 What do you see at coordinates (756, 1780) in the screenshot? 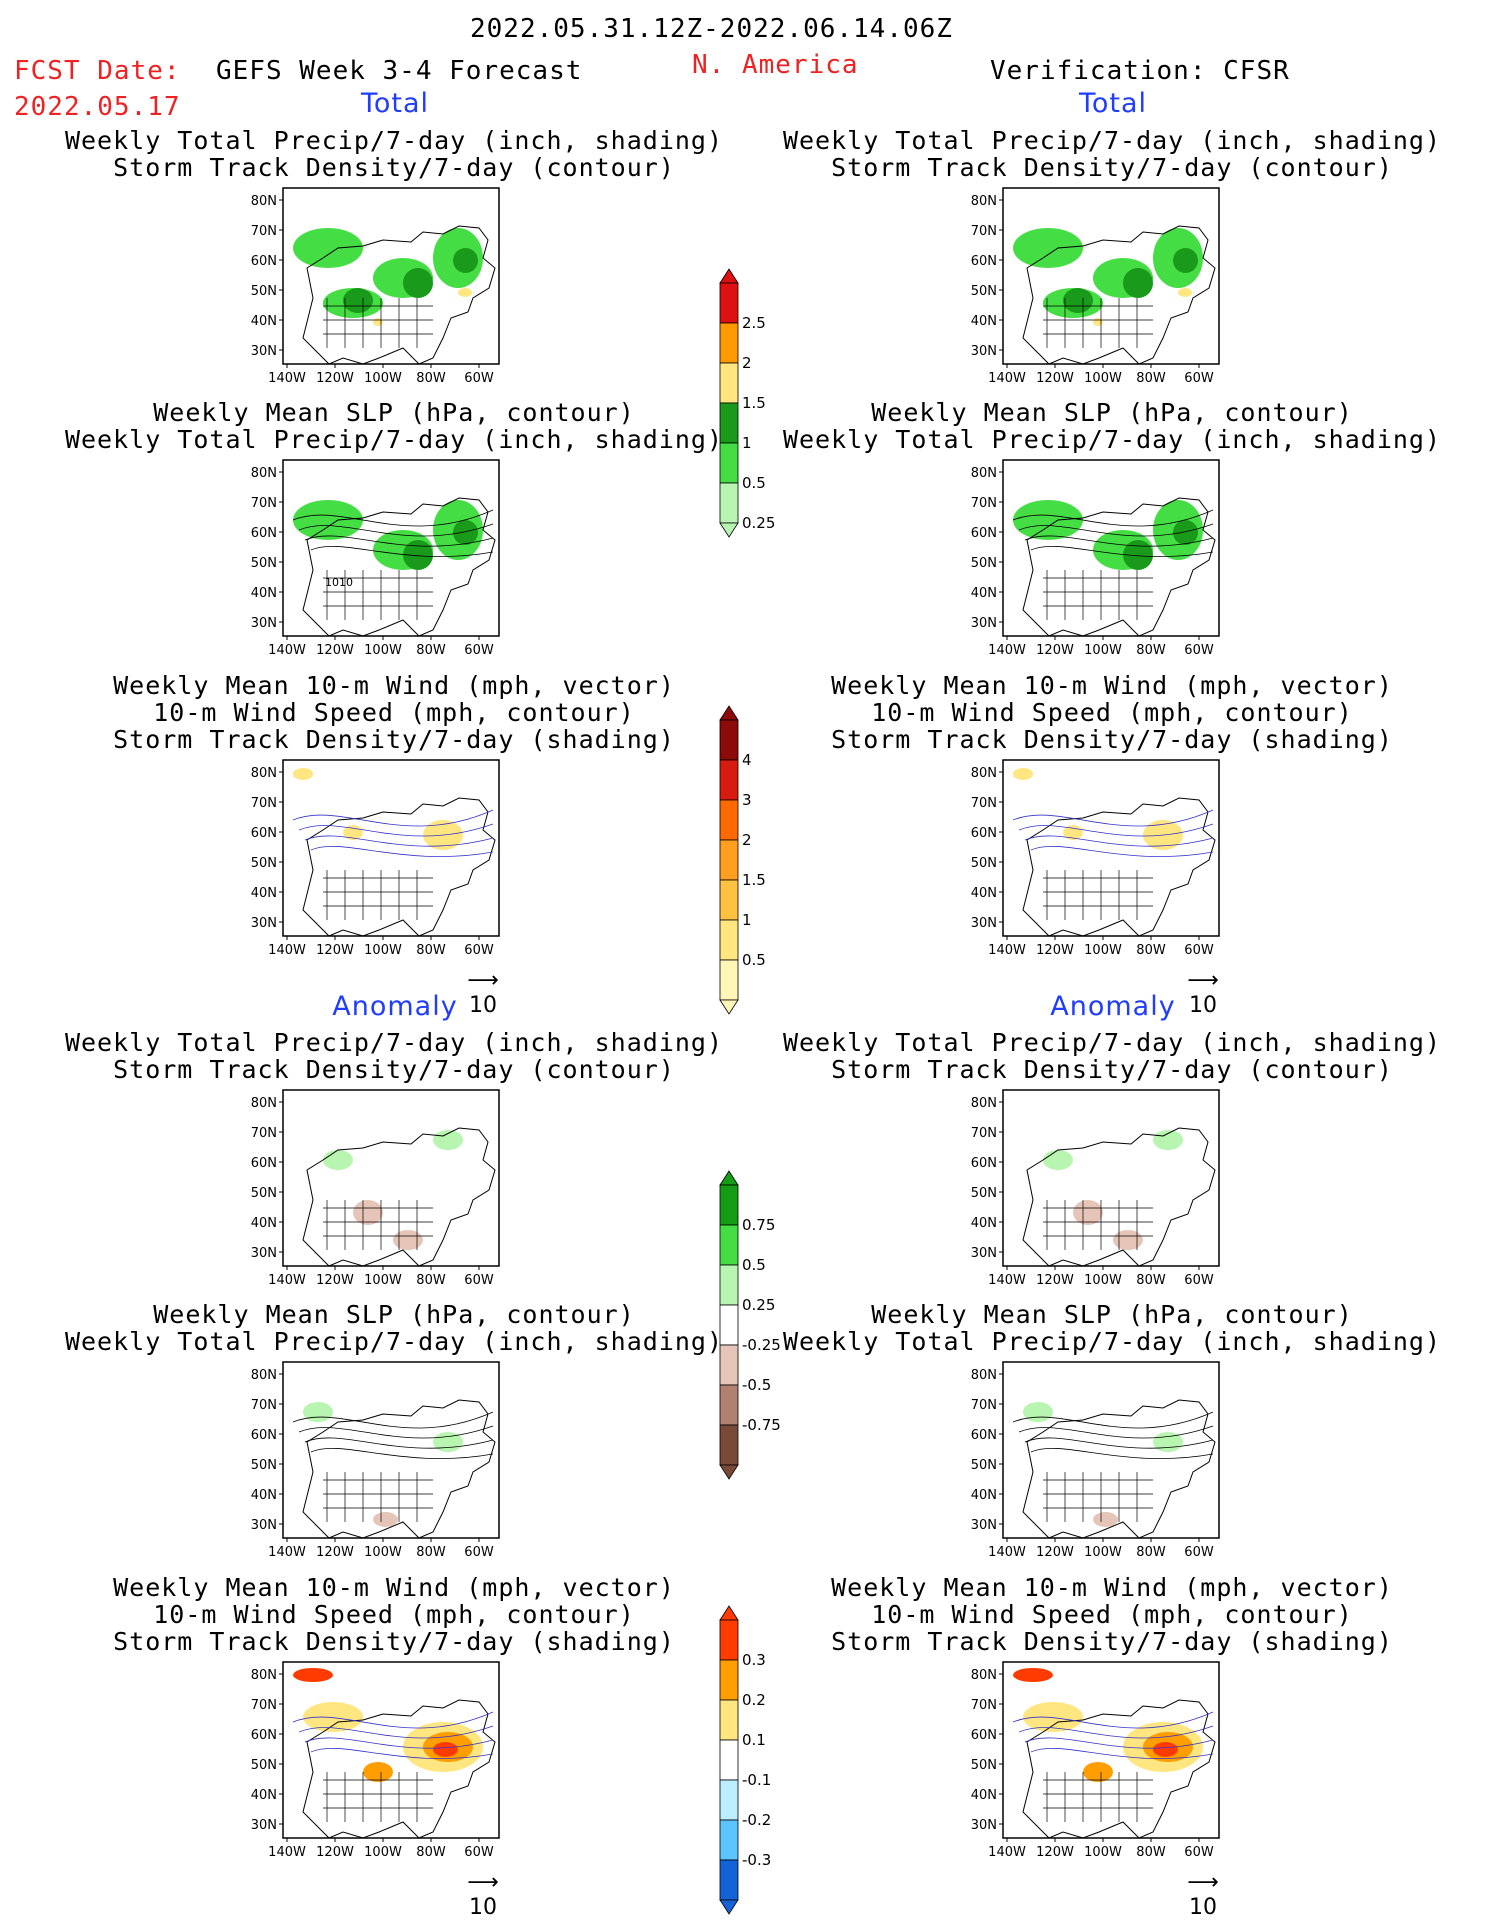
I see `colorbar-label: -0.1` at bounding box center [756, 1780].